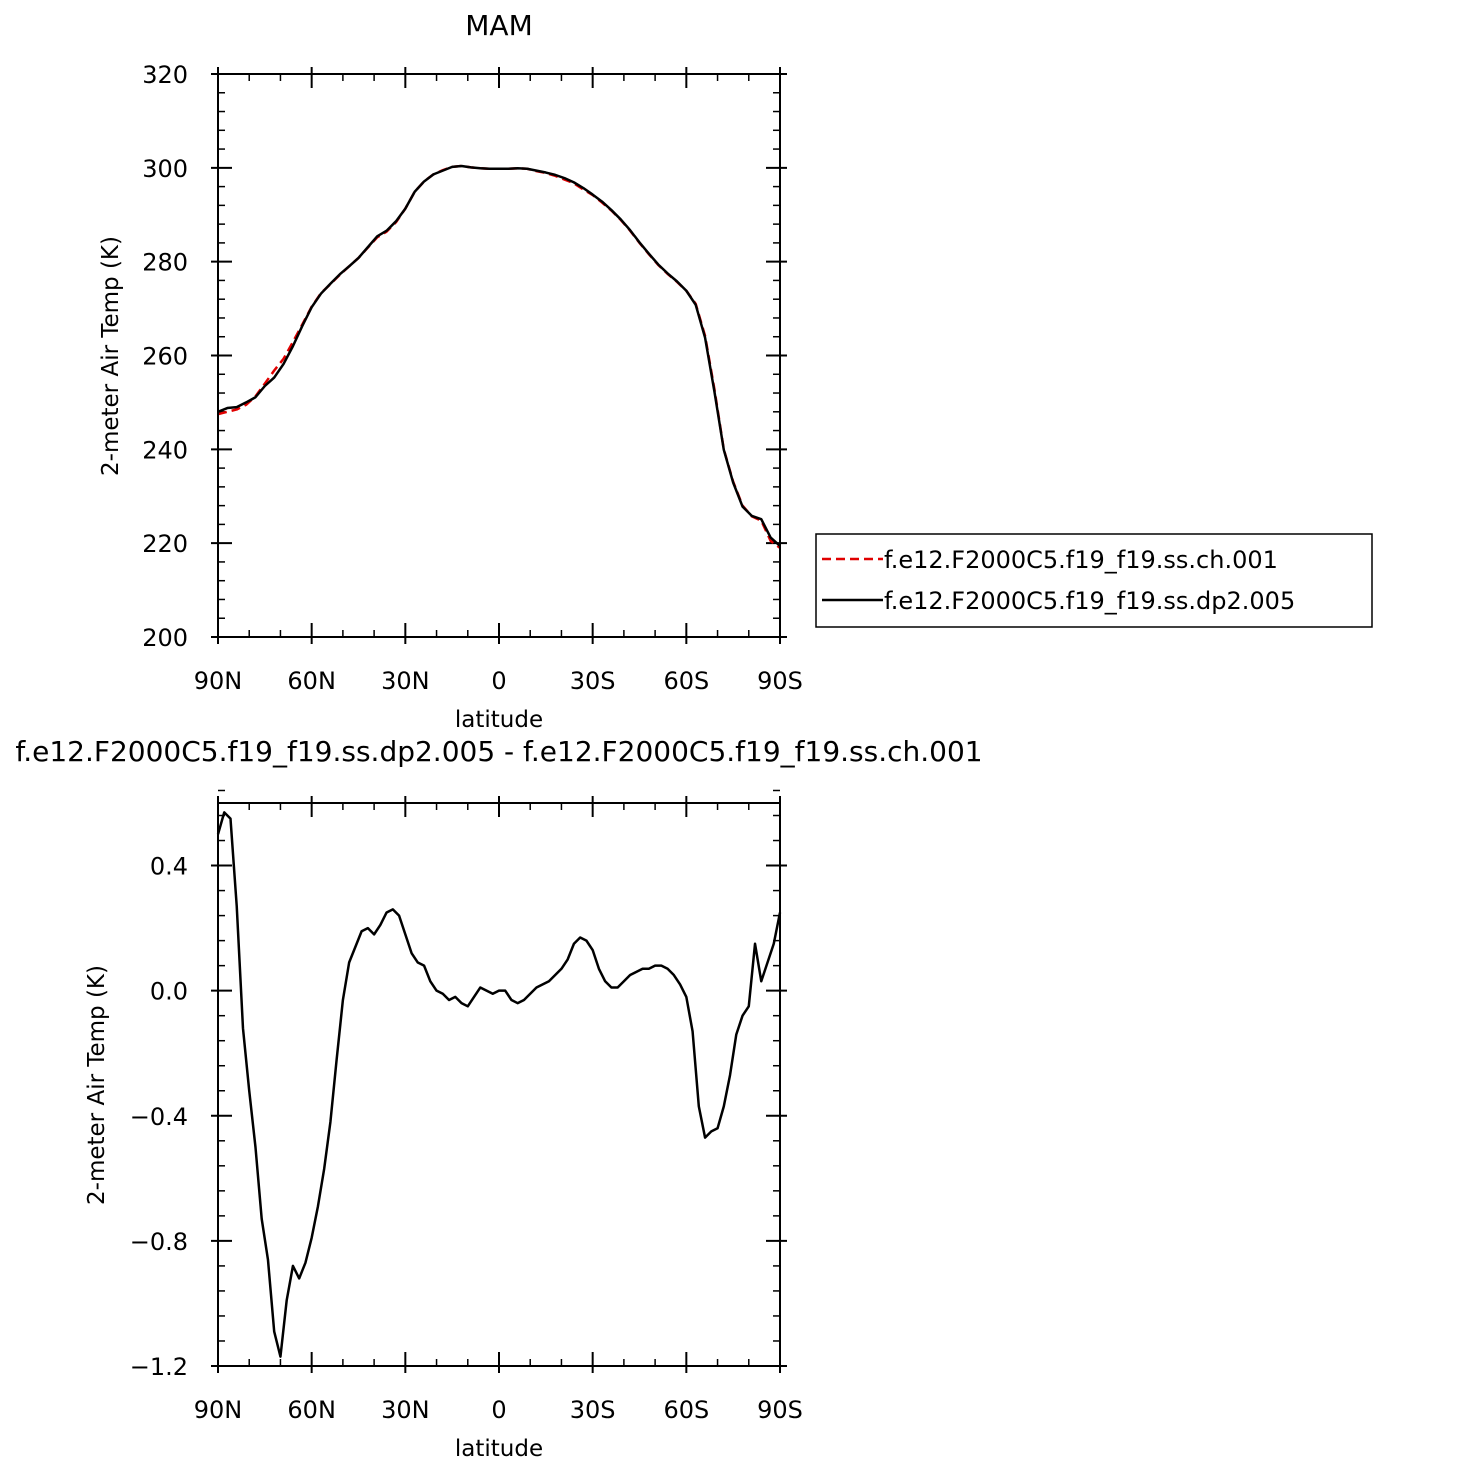 This screenshot has height=1469, width=1467. I want to click on legend-box, so click(1094, 580).